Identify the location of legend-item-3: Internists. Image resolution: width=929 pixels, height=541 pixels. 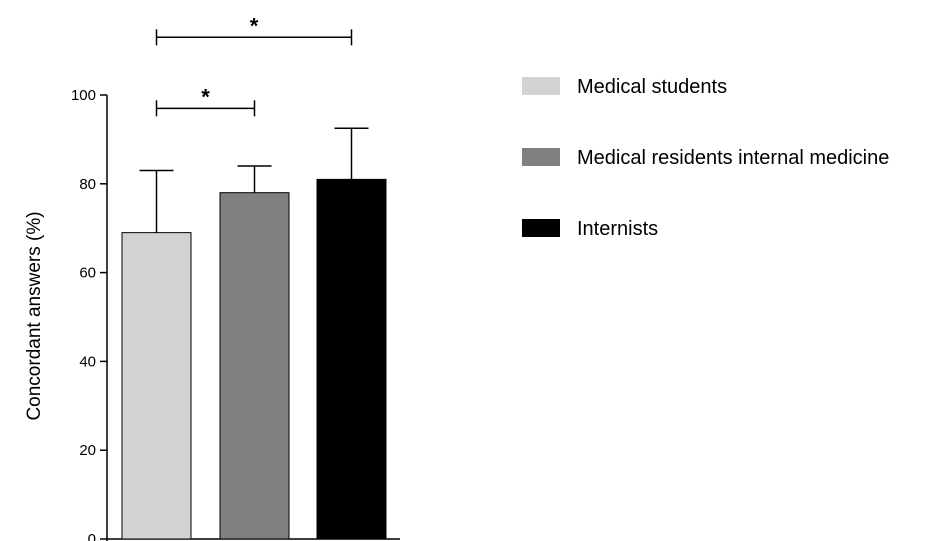
(590, 229).